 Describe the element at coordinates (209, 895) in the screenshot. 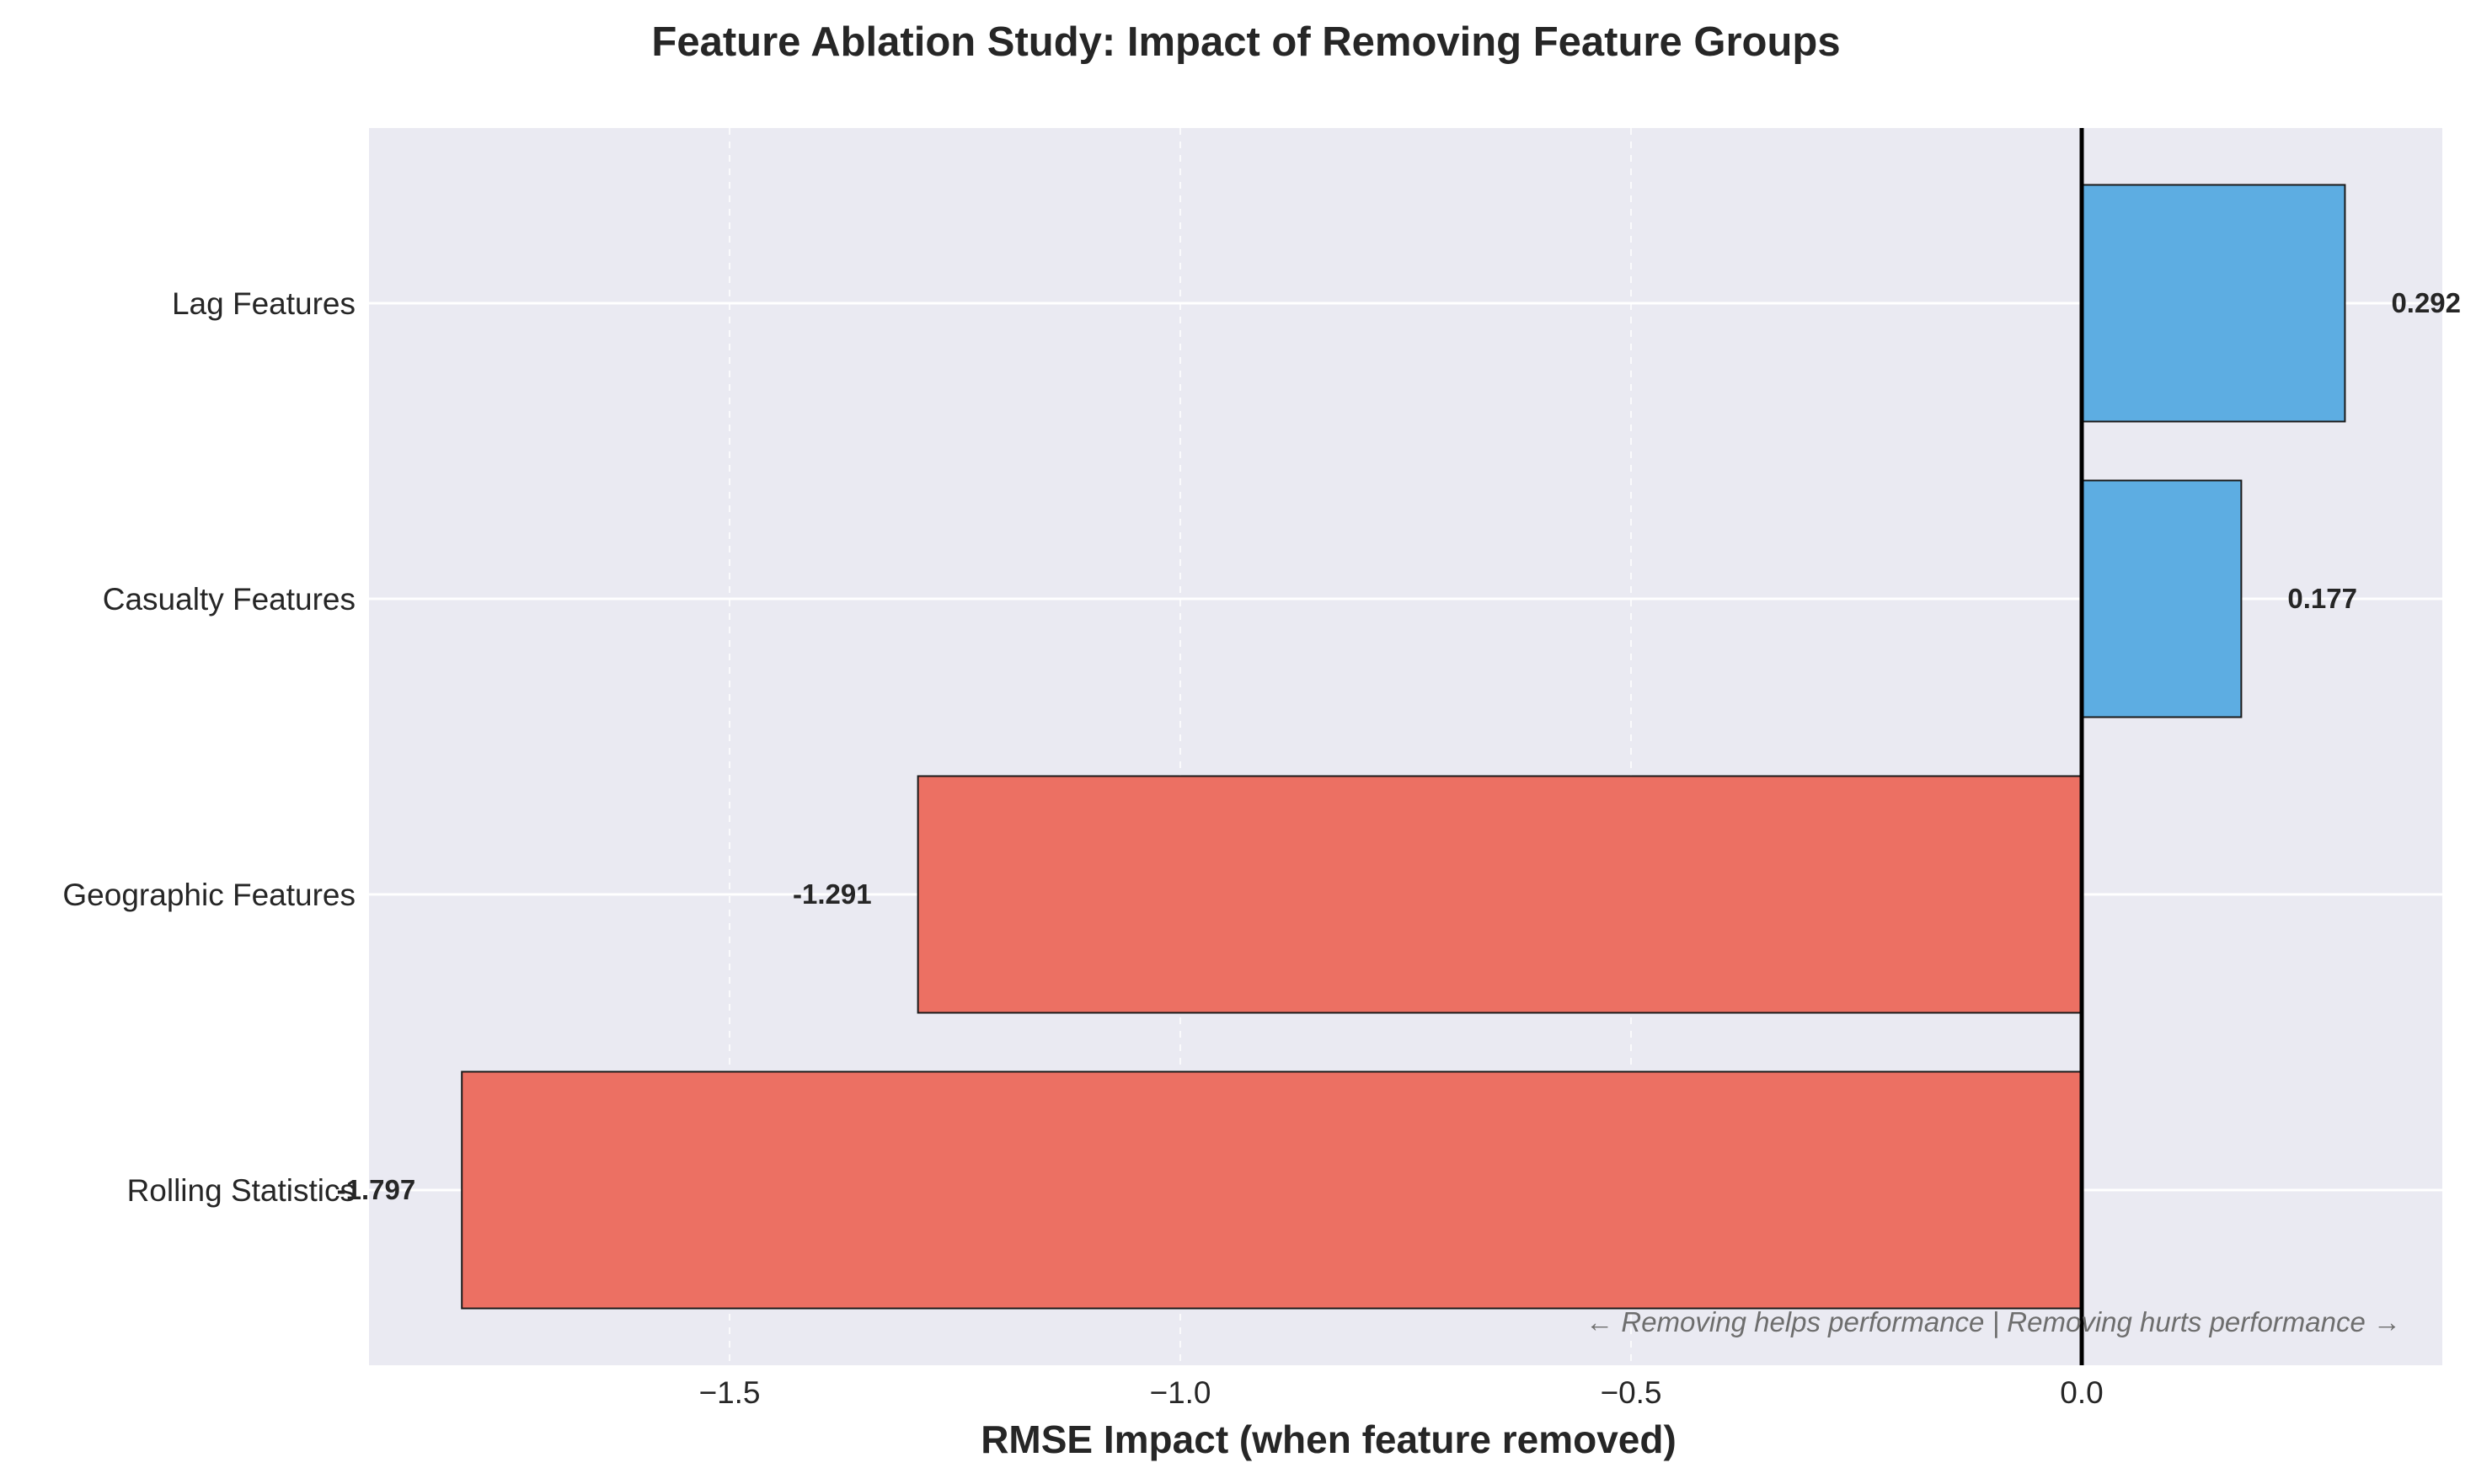

I see `y-tick-label: Geographic Features` at that location.